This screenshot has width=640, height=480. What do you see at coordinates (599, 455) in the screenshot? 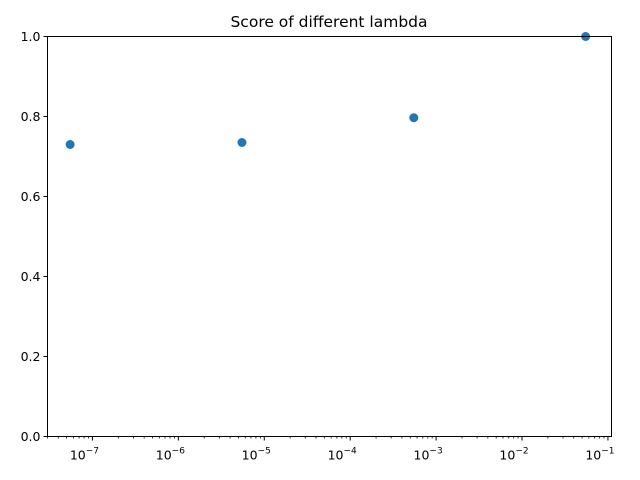
I see `x-tick-label: 10⁻¹` at bounding box center [599, 455].